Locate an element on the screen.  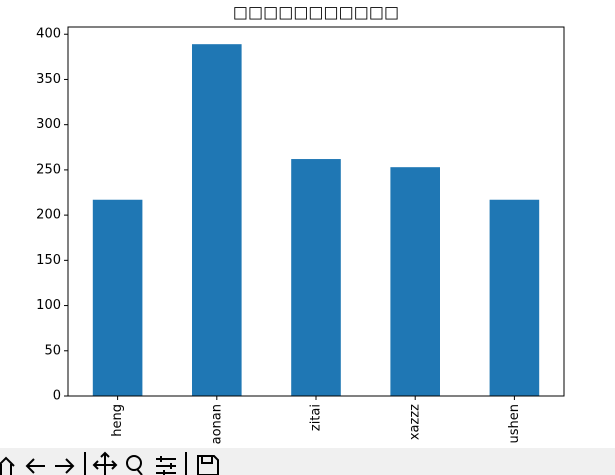
save-button is located at coordinates (207, 462).